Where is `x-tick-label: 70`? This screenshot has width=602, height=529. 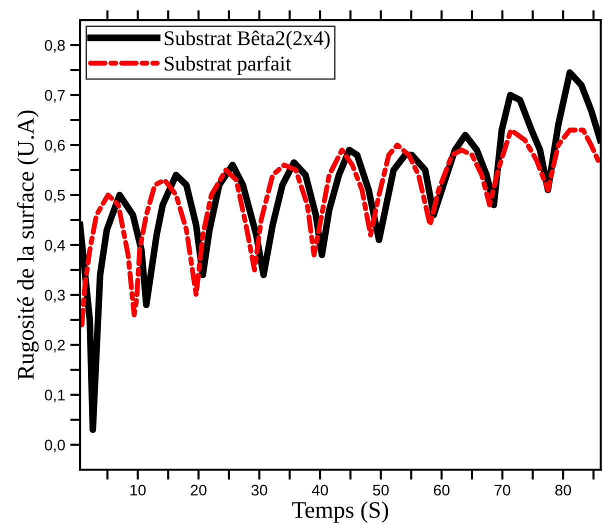 x-tick-label: 70 is located at coordinates (502, 490).